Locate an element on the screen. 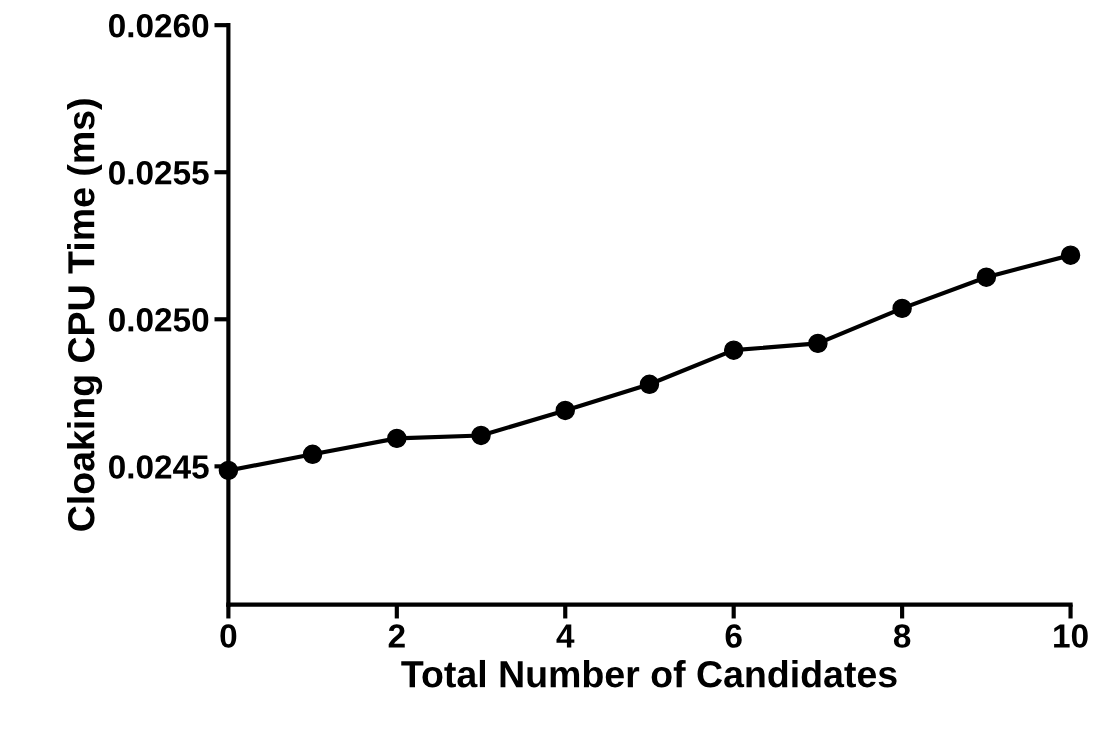 The width and height of the screenshot is (1098, 740). y-tick-label: 0.0245 is located at coordinates (159, 467).